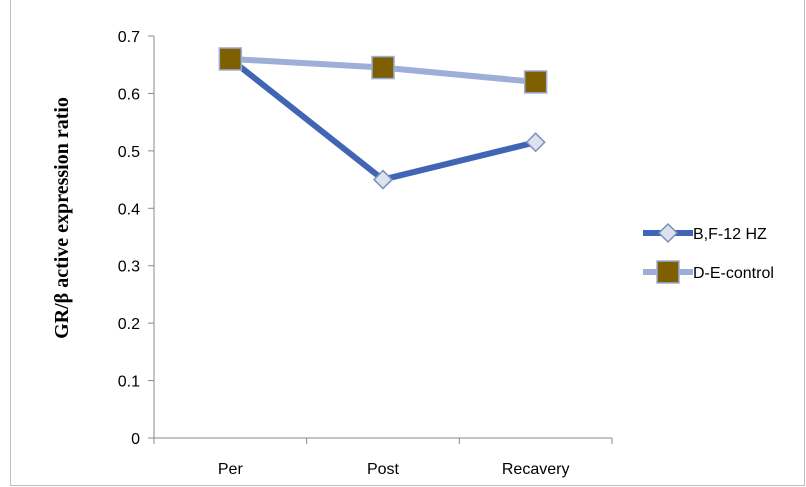  Describe the element at coordinates (708, 253) in the screenshot. I see `legend: B,F-12 HZ D-E-control` at that location.